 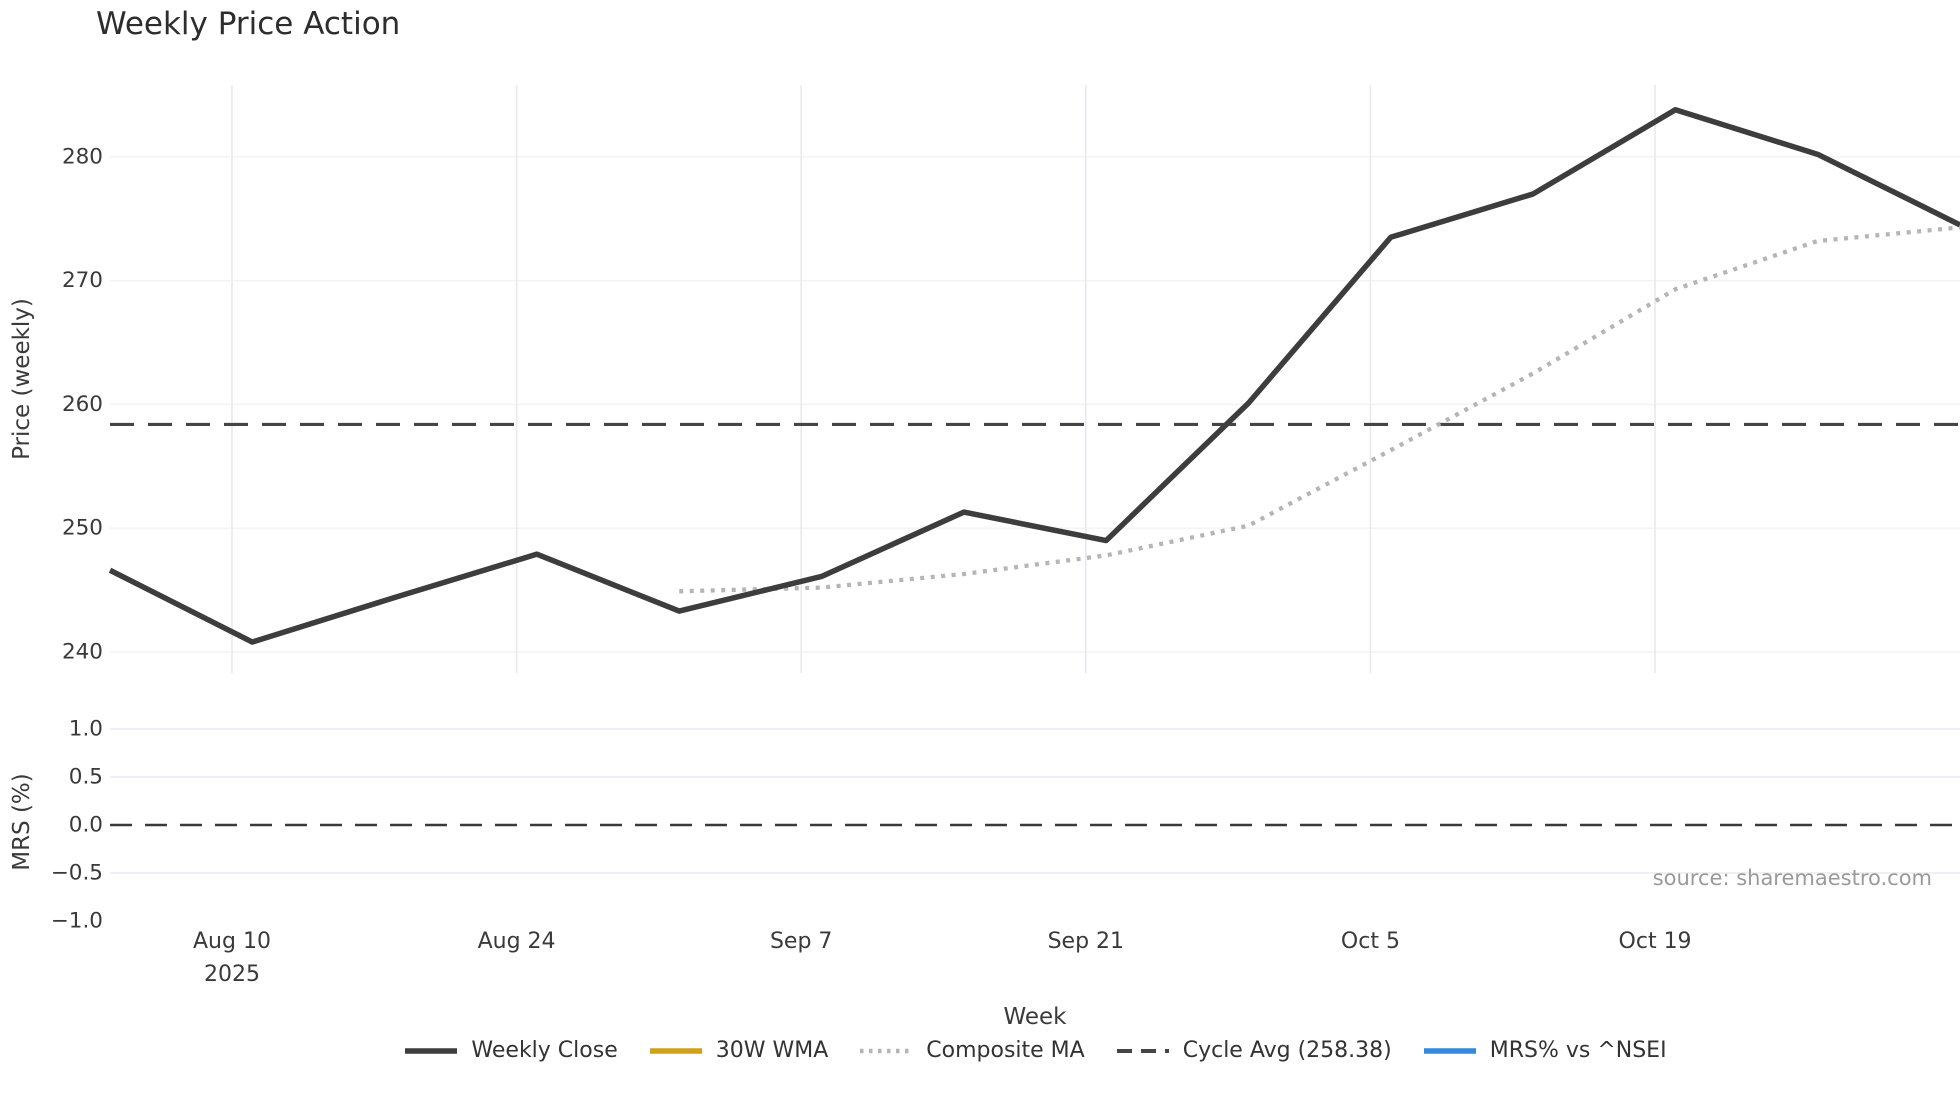 What do you see at coordinates (1086, 941) in the screenshot?
I see `x-tick-label: Sep 21` at bounding box center [1086, 941].